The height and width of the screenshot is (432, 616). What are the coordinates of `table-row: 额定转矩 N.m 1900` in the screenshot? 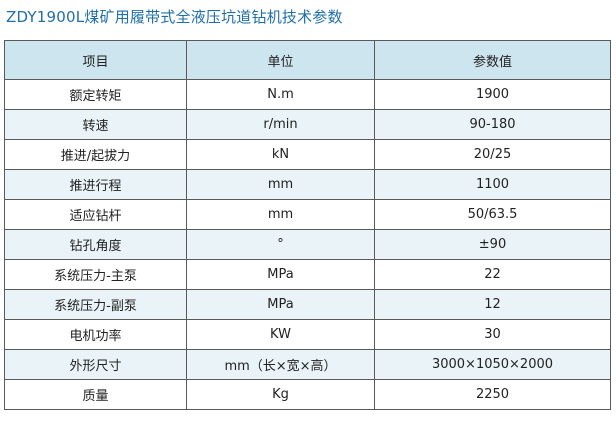 It's located at (307, 94).